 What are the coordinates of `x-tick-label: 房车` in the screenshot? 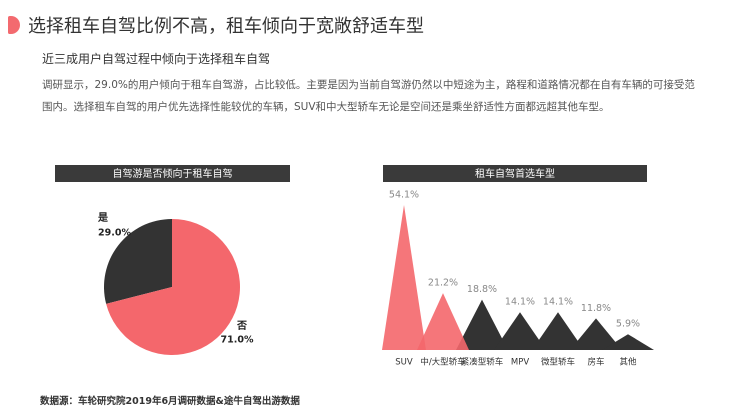 It's located at (595, 362).